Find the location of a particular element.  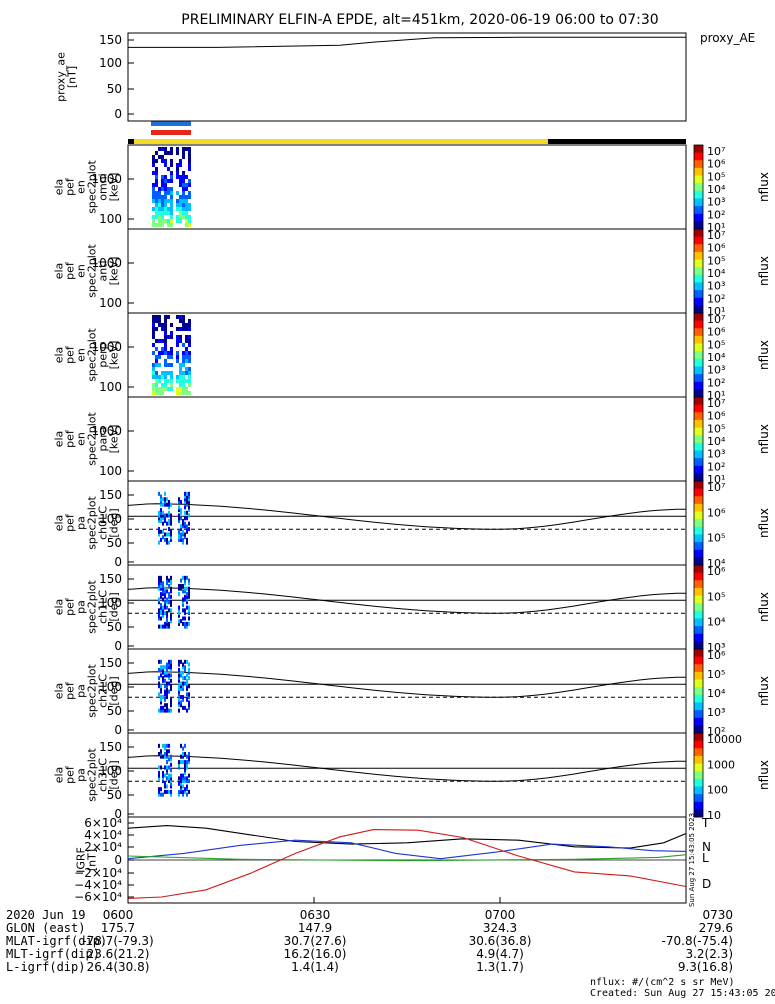

cbtick-omni-3: 10⁴ is located at coordinates (716, 189).